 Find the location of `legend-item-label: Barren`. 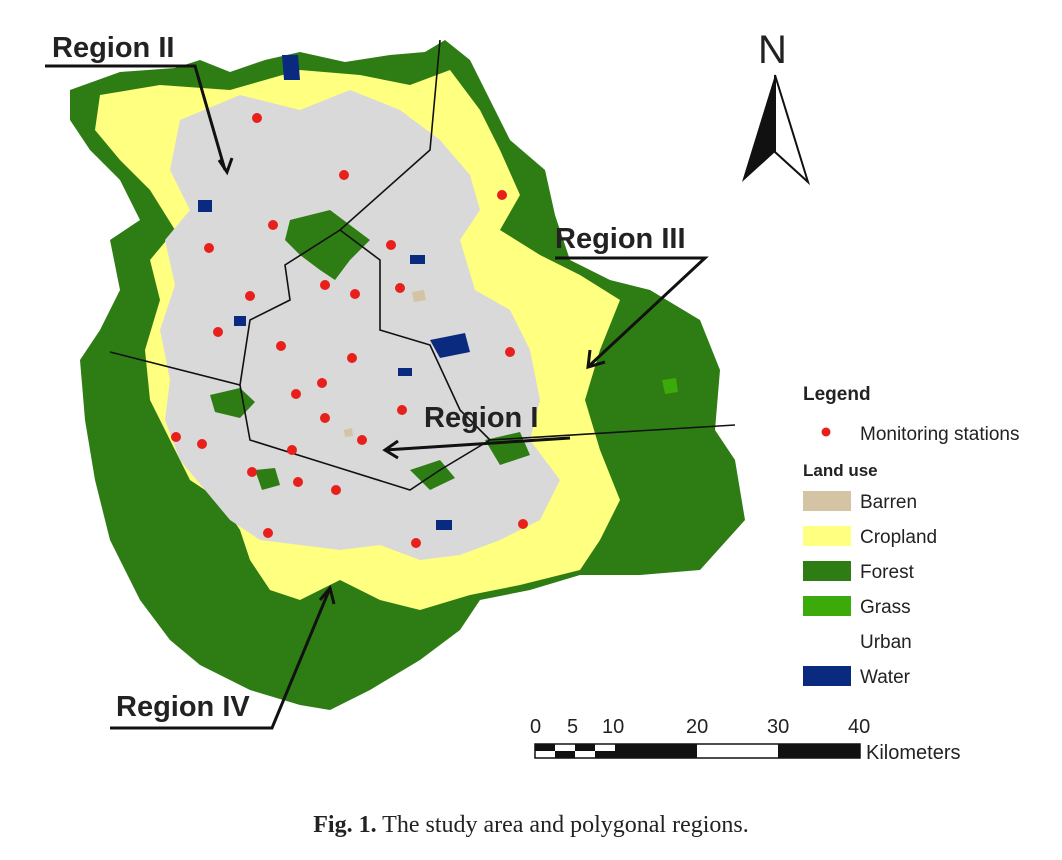

legend-item-label: Barren is located at coordinates (888, 502).